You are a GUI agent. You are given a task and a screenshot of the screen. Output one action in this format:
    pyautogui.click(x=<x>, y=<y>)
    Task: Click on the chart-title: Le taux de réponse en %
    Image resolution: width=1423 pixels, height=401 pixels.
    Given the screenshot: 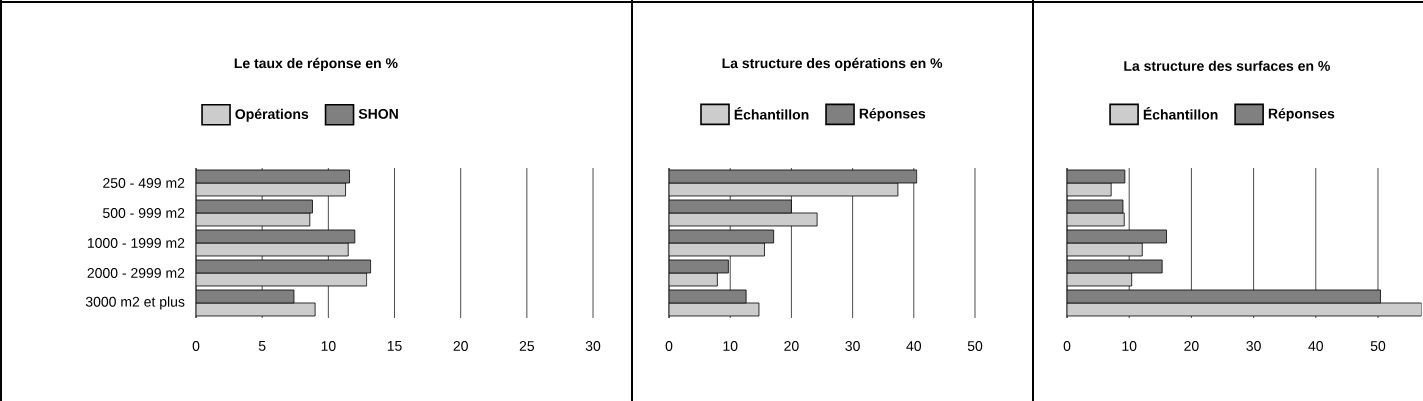 What is the action you would take?
    pyautogui.click(x=316, y=64)
    